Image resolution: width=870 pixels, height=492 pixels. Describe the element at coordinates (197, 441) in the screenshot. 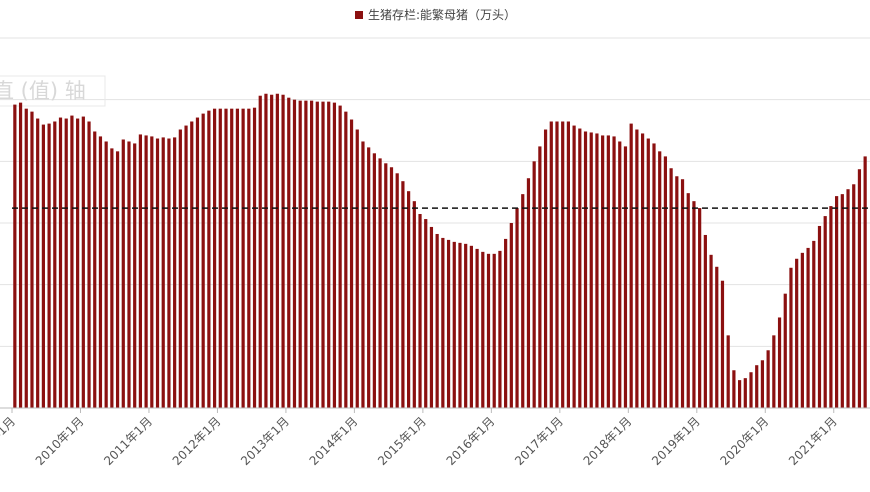

I see `x-tick-label: 2012年1月` at that location.